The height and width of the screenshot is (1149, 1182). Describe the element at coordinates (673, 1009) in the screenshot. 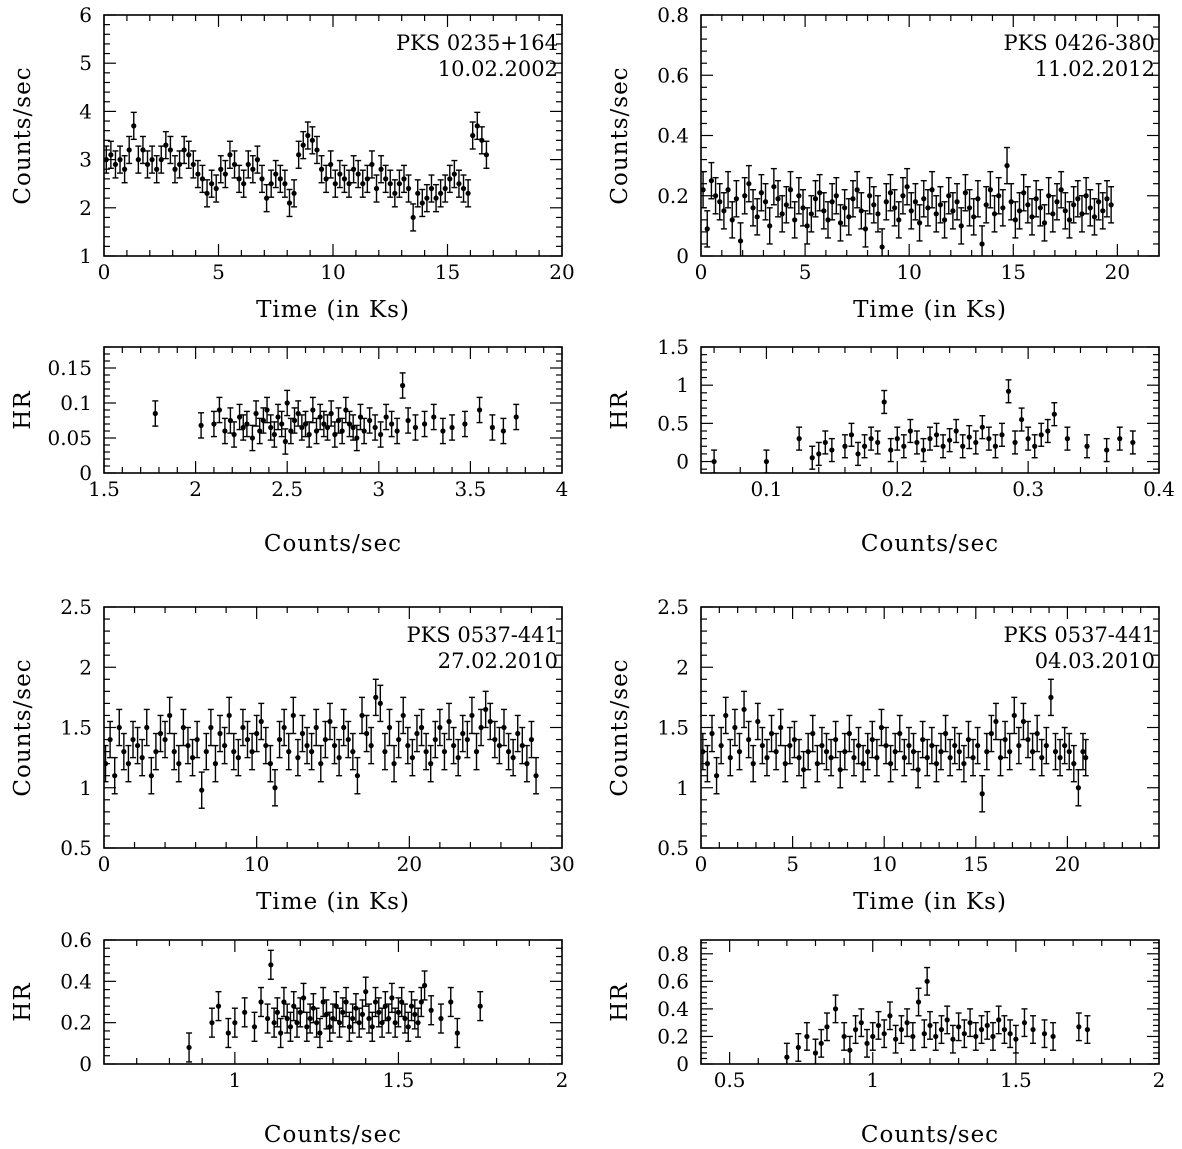

I see `y-tick-label: 0.4` at that location.